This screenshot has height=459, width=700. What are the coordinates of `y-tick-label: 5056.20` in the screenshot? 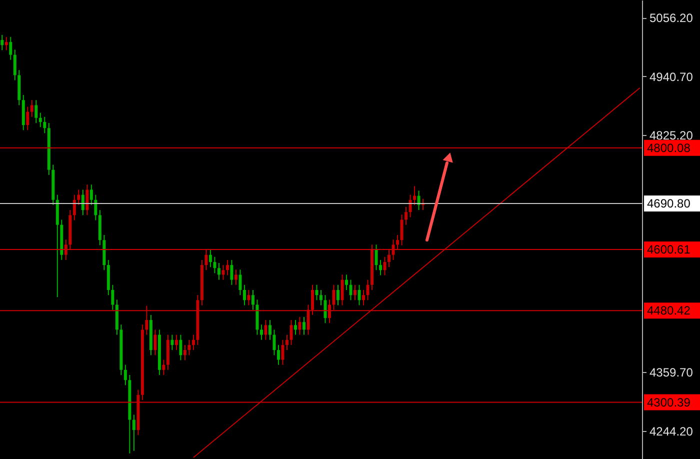 It's located at (672, 18).